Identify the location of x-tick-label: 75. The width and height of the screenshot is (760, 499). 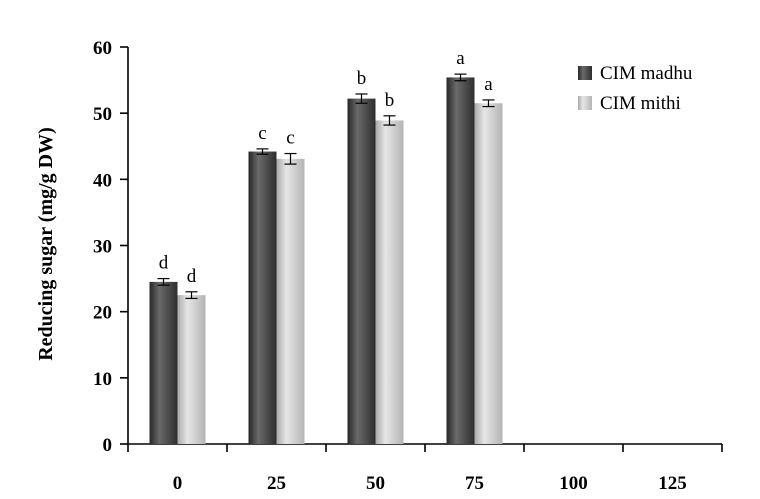
(474, 483).